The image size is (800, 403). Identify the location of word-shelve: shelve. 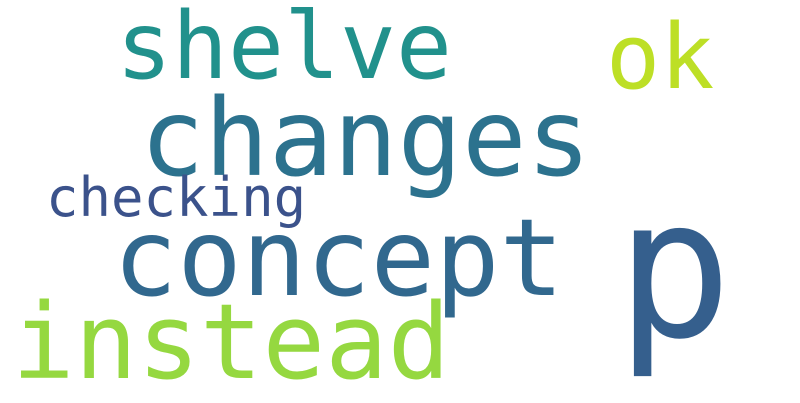
(284, 50).